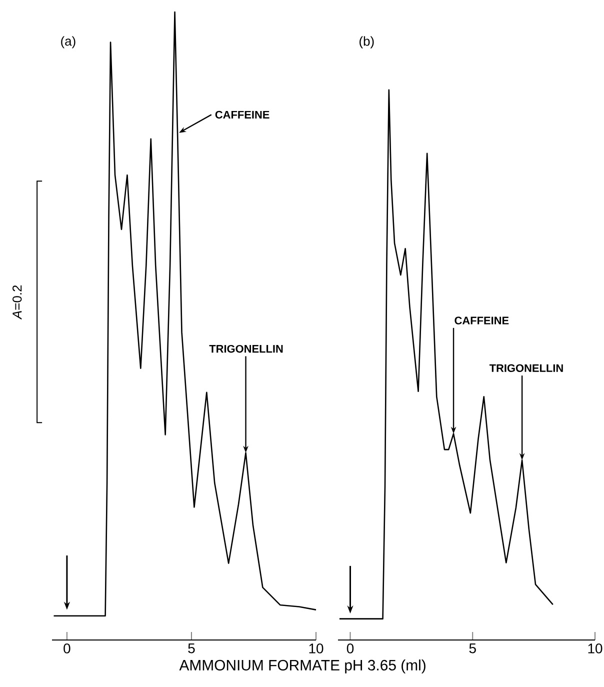  I want to click on x-axis-title: AMMONIUM FORMATE pH 3.65 (ml), so click(302, 667).